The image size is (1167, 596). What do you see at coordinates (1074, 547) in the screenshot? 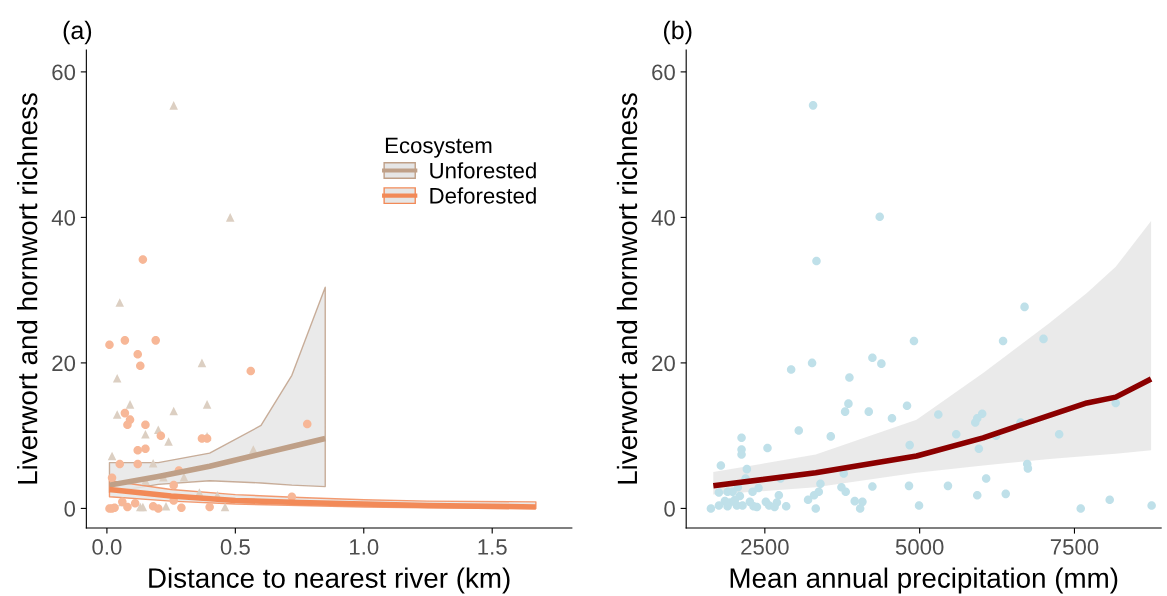
I see `x-tick-label: 7500` at bounding box center [1074, 547].